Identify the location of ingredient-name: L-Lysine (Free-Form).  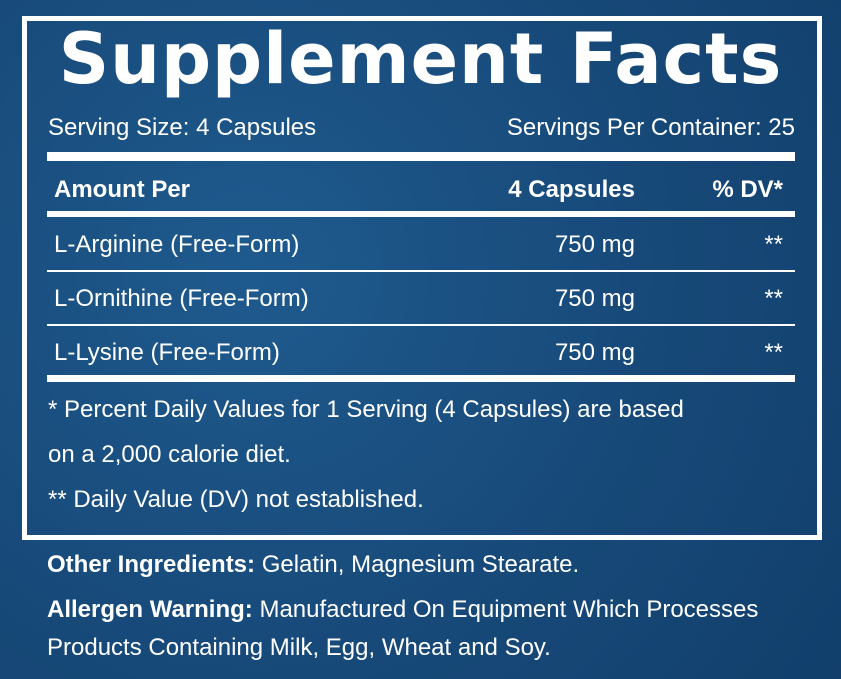
(167, 352).